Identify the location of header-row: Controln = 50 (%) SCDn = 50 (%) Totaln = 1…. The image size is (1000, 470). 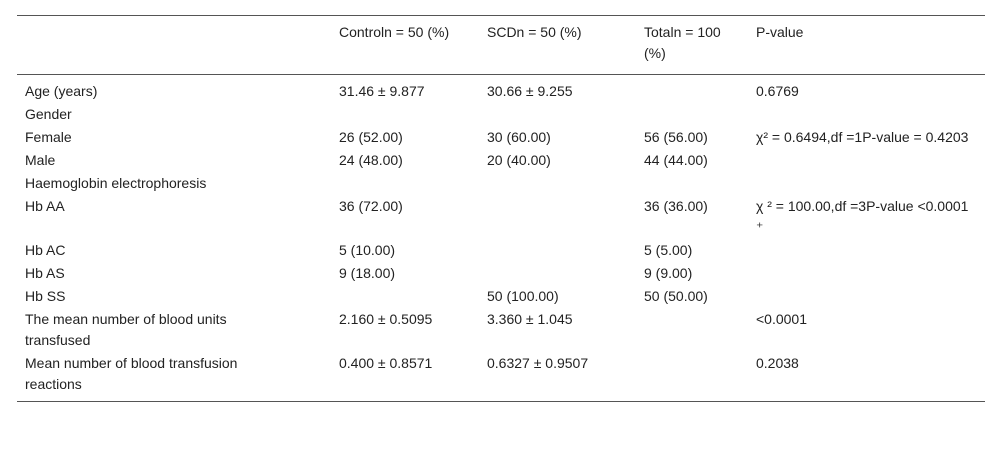
(501, 45).